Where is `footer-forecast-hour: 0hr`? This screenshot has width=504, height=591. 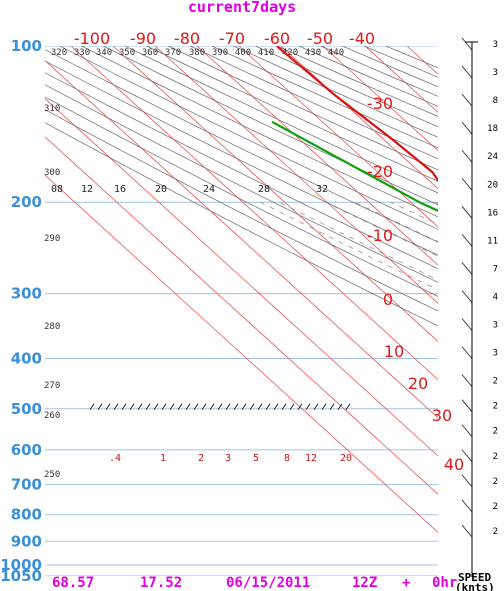
footer-forecast-hour: 0hr is located at coordinates (444, 583).